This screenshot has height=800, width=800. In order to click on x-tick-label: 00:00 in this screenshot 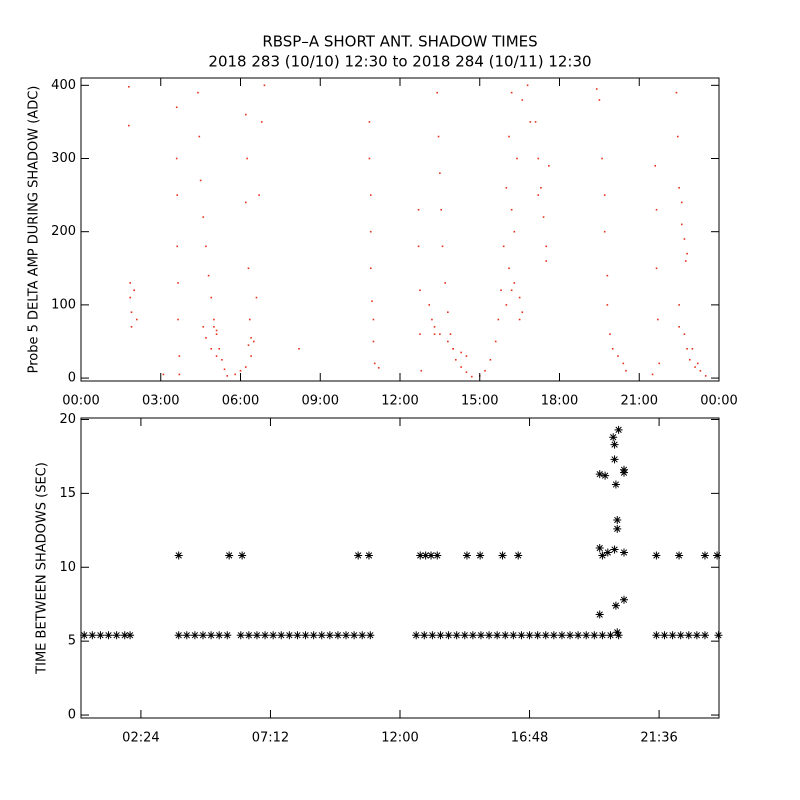, I will do `click(718, 401)`.